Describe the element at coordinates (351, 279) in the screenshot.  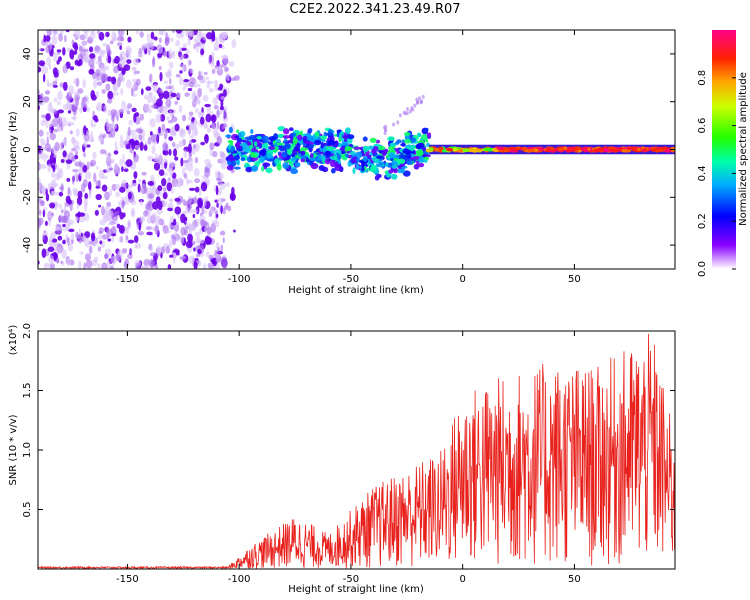
I see `spectrogram-x-tick-label: -50` at that location.